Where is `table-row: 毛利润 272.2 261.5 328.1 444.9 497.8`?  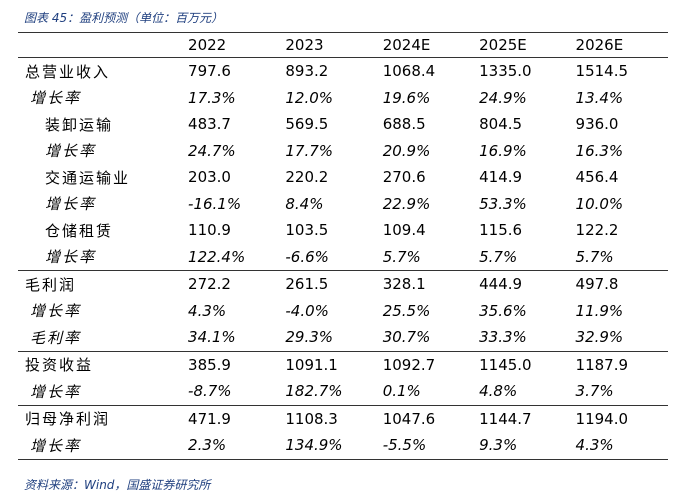
table-row: 毛利润 272.2 261.5 328.1 444.9 497.8 is located at coordinates (343, 284).